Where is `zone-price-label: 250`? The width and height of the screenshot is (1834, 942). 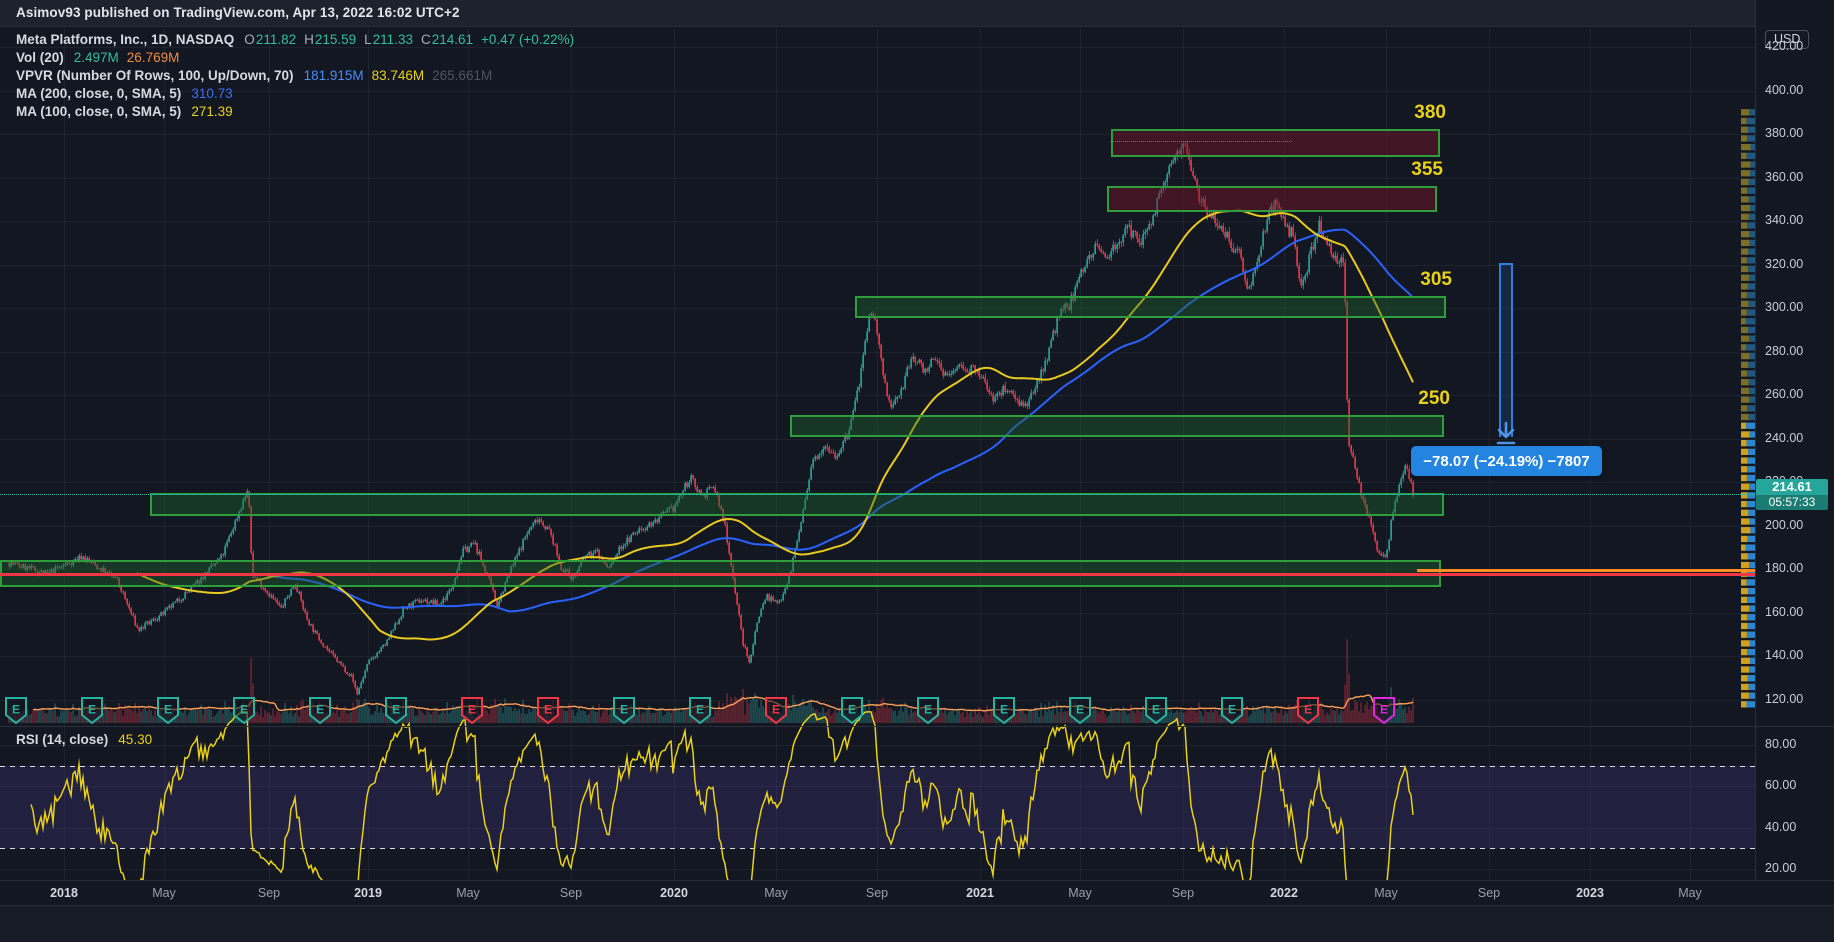 zone-price-label: 250 is located at coordinates (1434, 398).